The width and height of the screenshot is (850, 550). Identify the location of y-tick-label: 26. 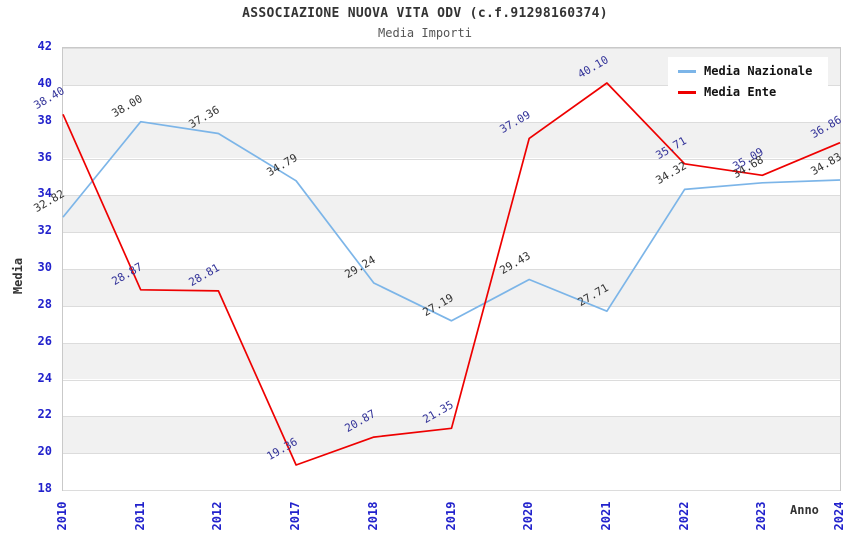
(44, 340).